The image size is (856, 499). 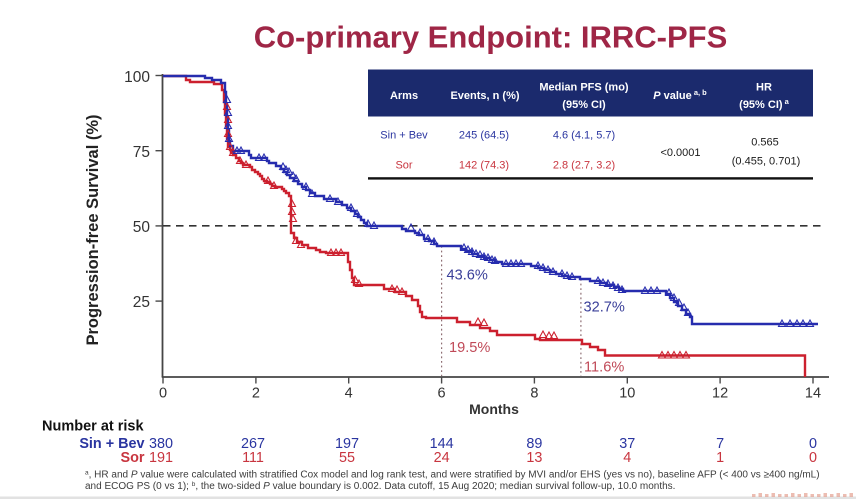 I want to click on svg-text: Arms, so click(x=404, y=96).